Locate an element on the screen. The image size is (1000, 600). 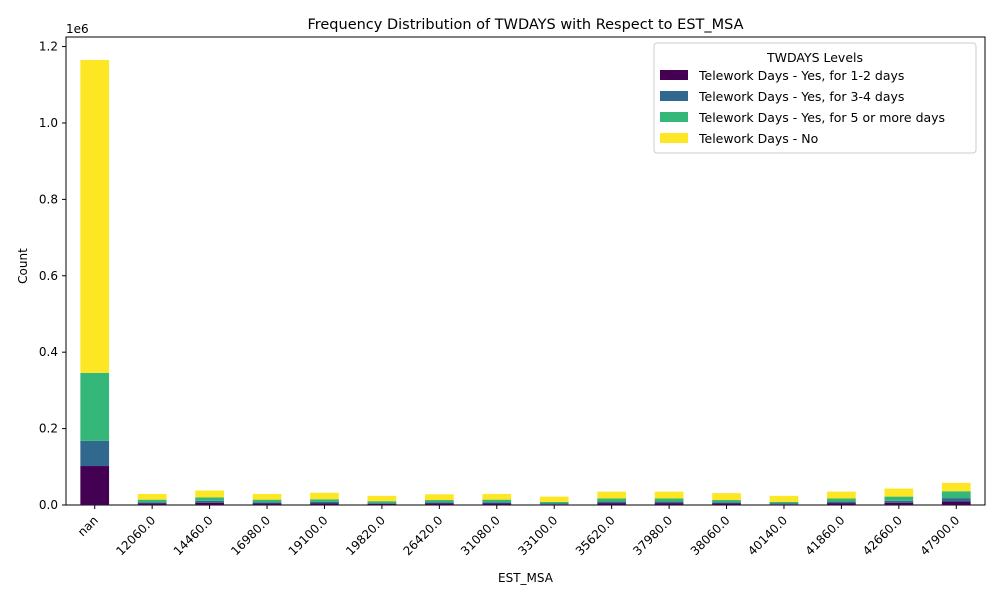
legend-entry: Telework Days - No is located at coordinates (758, 138).